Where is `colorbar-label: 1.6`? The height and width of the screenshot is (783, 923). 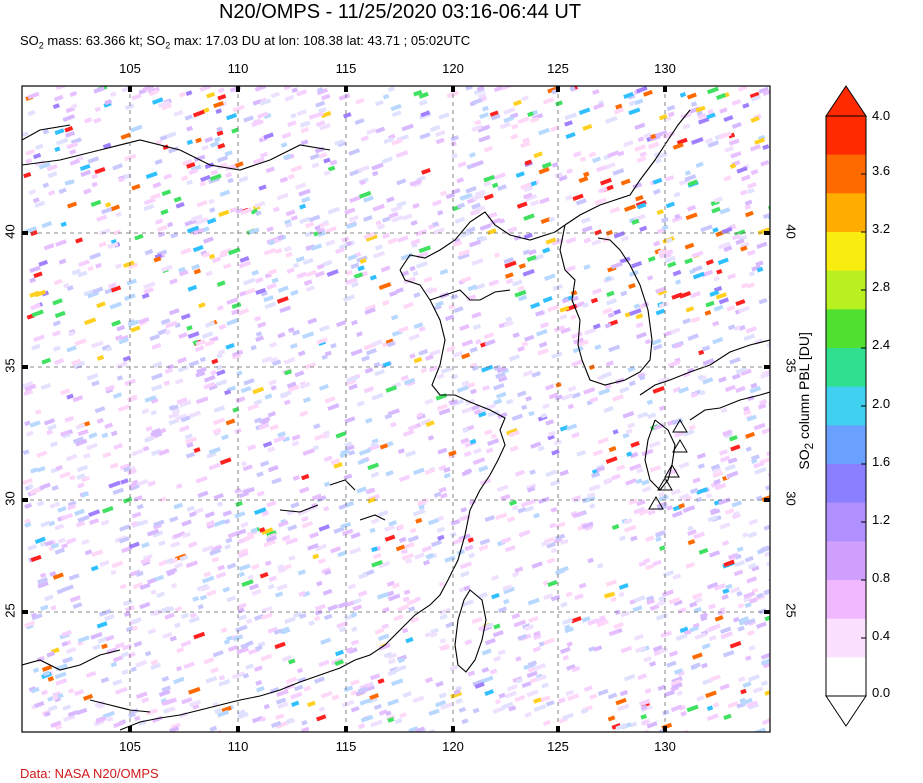 colorbar-label: 1.6 is located at coordinates (881, 461).